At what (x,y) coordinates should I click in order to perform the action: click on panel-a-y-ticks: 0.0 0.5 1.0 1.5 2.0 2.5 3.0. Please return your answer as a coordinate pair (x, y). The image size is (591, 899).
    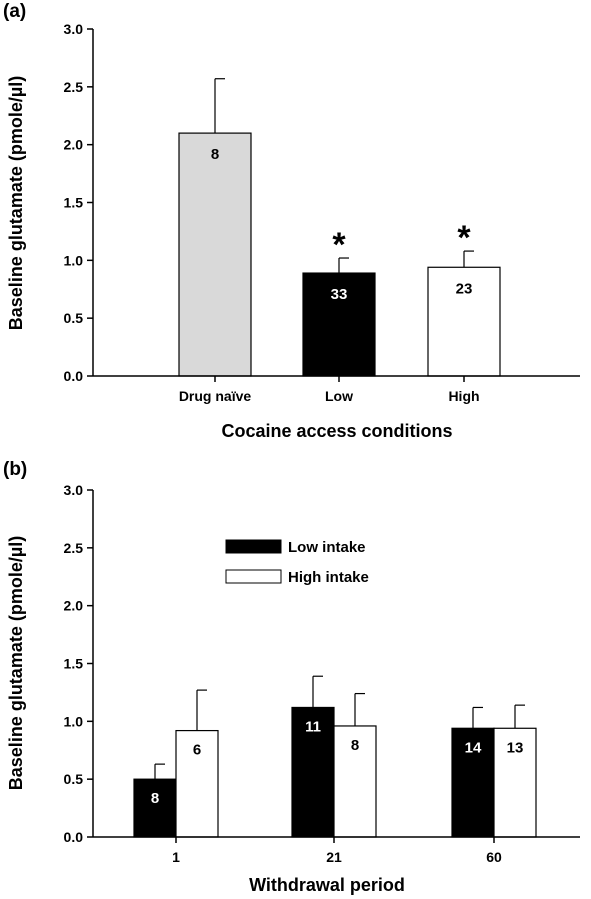
    Looking at the image, I should click on (78, 202).